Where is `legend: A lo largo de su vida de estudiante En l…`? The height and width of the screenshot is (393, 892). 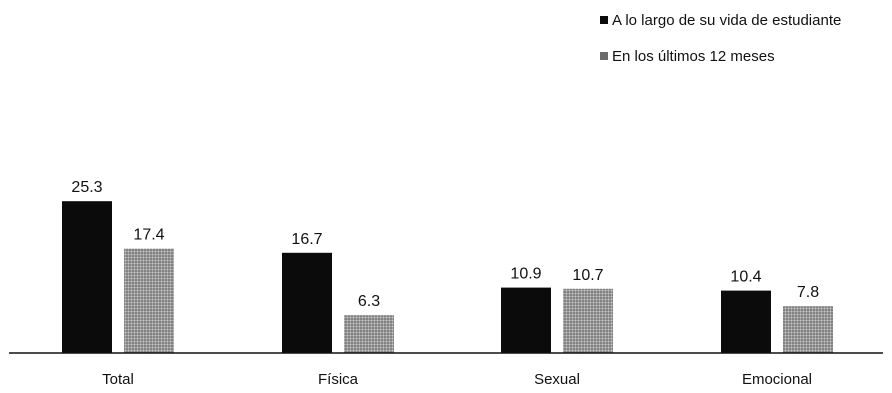
legend: A lo largo de su vida de estudiante En l… is located at coordinates (720, 46).